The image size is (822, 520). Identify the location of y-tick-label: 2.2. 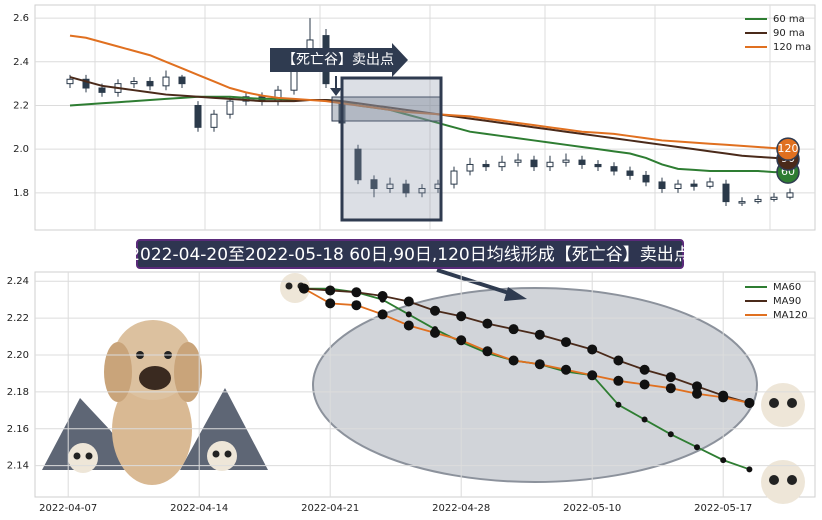
(21, 105).